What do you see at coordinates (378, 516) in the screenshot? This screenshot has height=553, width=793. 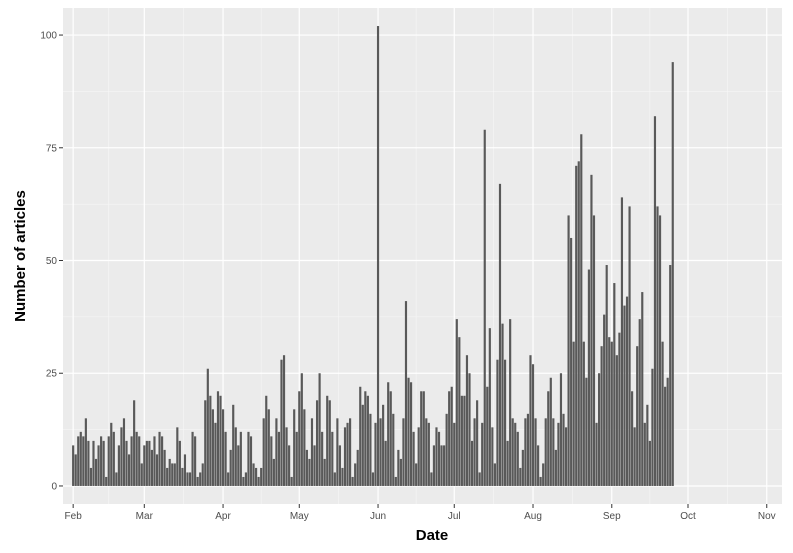 I see `x-tick-label: Jun` at bounding box center [378, 516].